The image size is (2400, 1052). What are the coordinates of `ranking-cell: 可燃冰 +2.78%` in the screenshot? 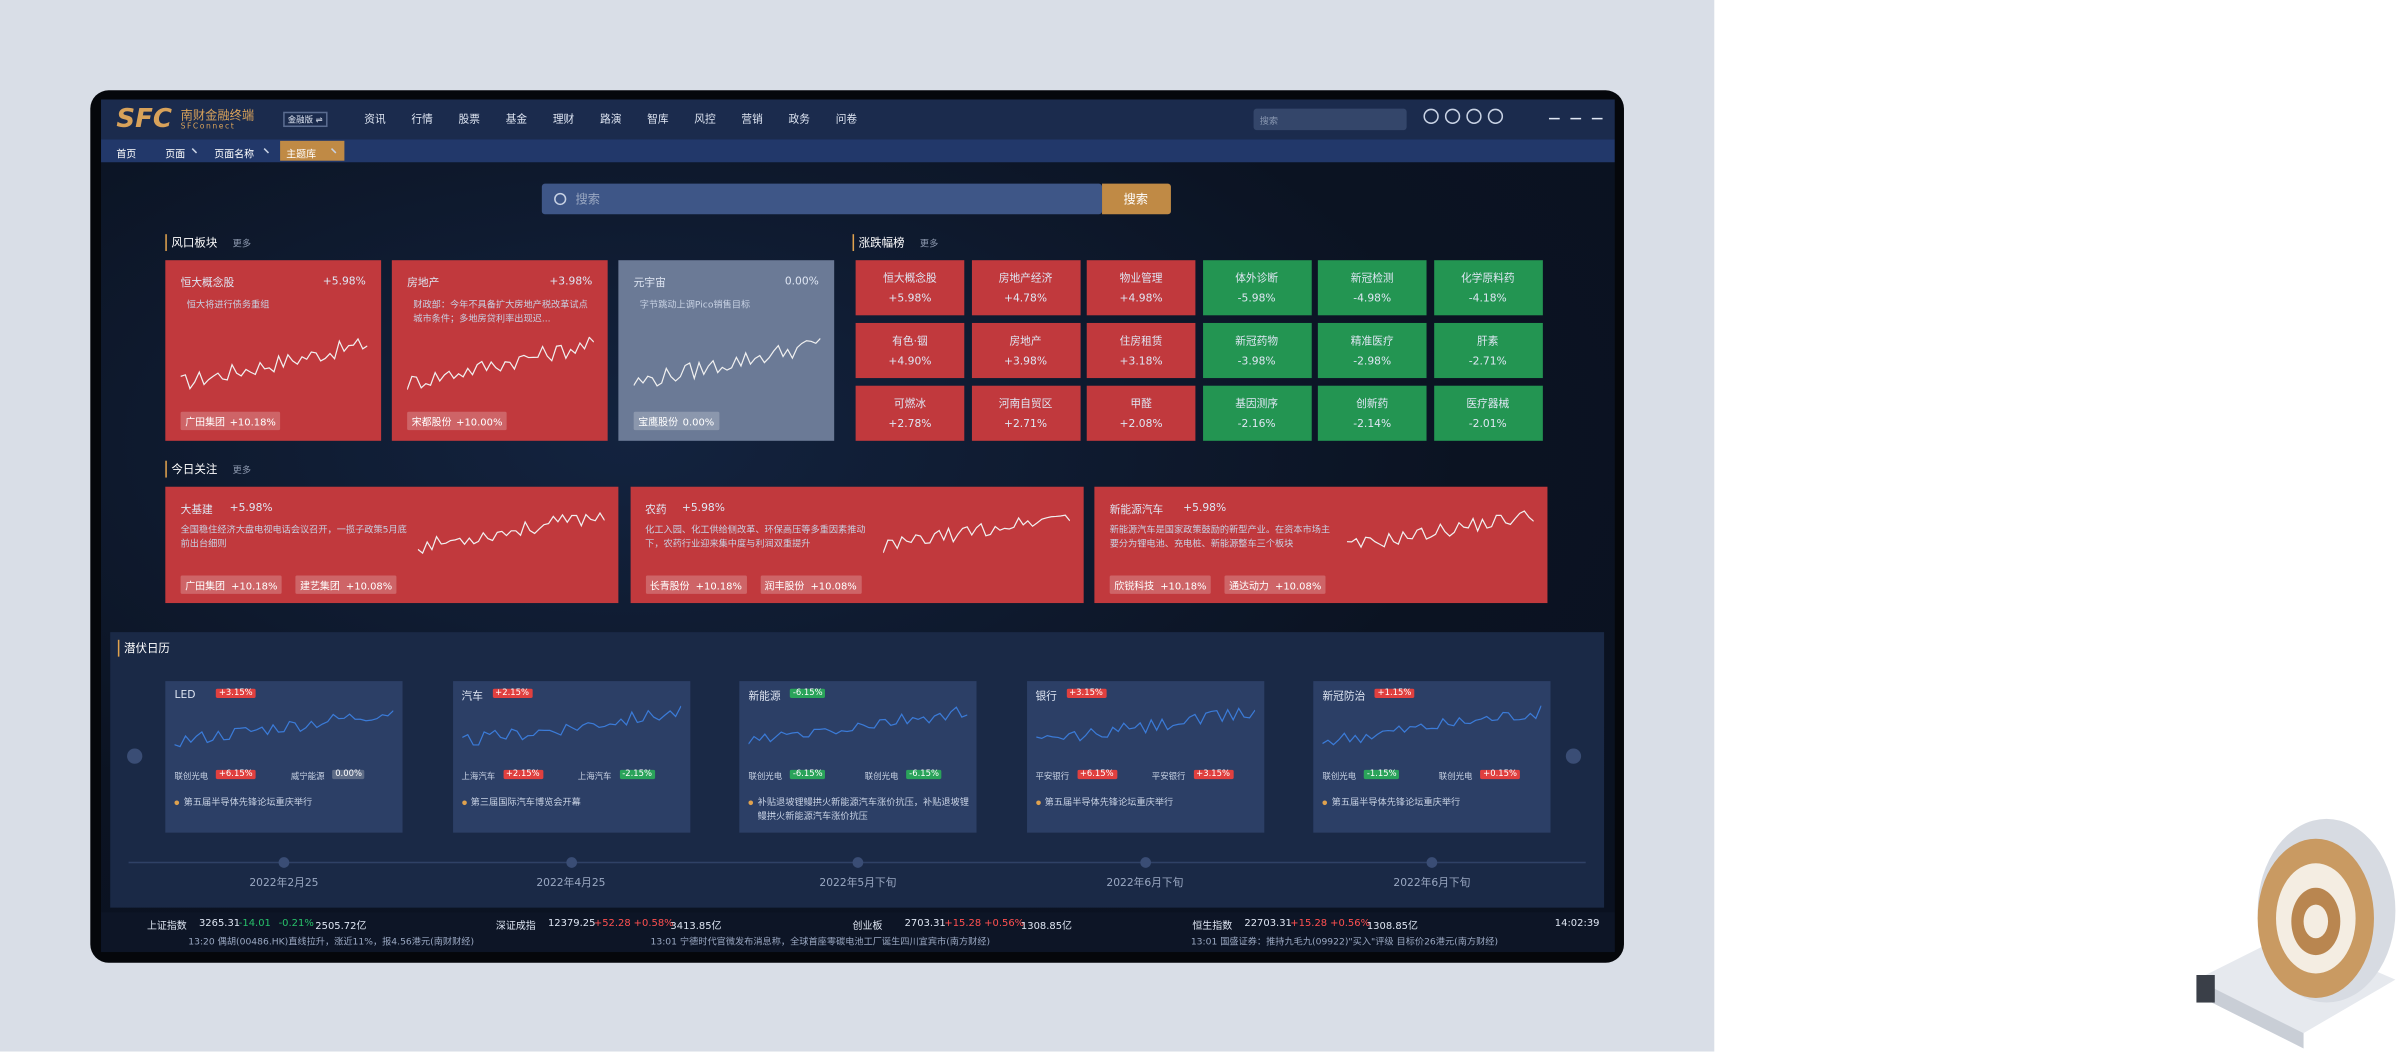 It's located at (910, 413).